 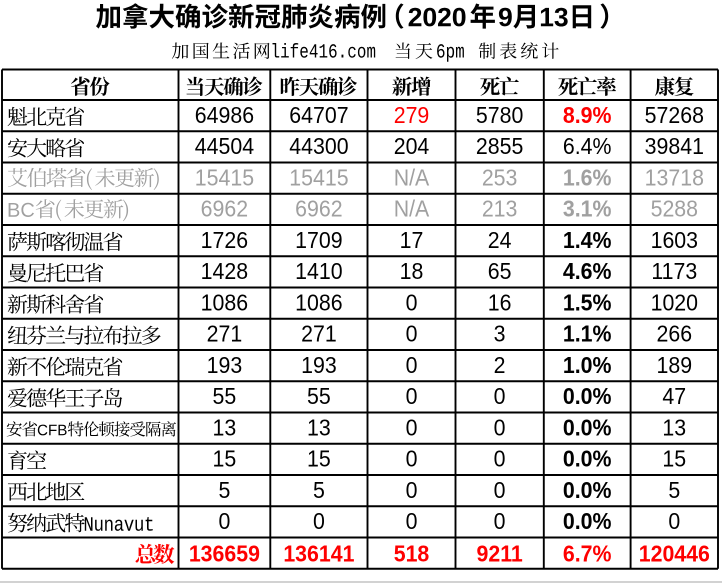 What do you see at coordinates (587, 334) in the screenshot?
I see `svg-text: 1.1%` at bounding box center [587, 334].